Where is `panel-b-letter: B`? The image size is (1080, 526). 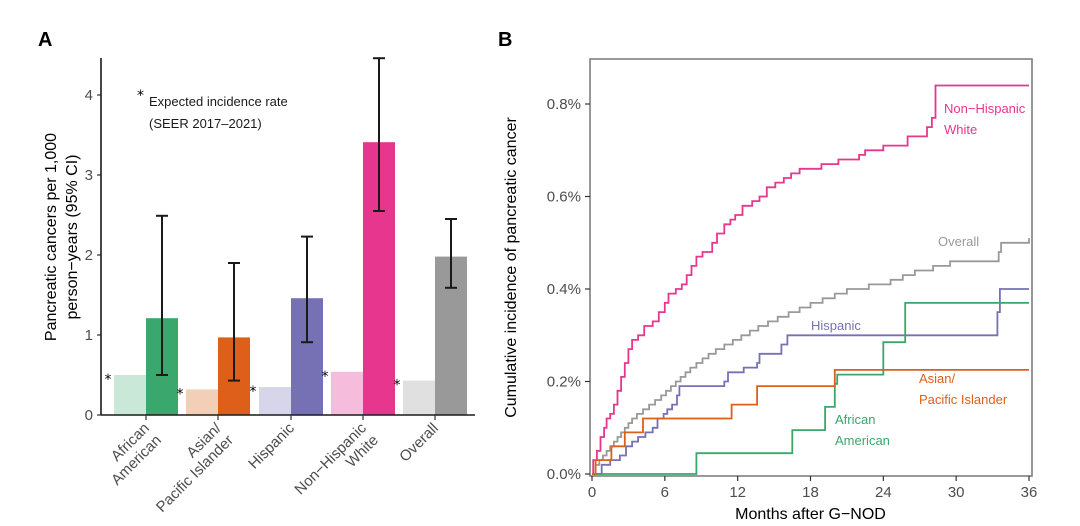
panel-b-letter: B is located at coordinates (505, 40).